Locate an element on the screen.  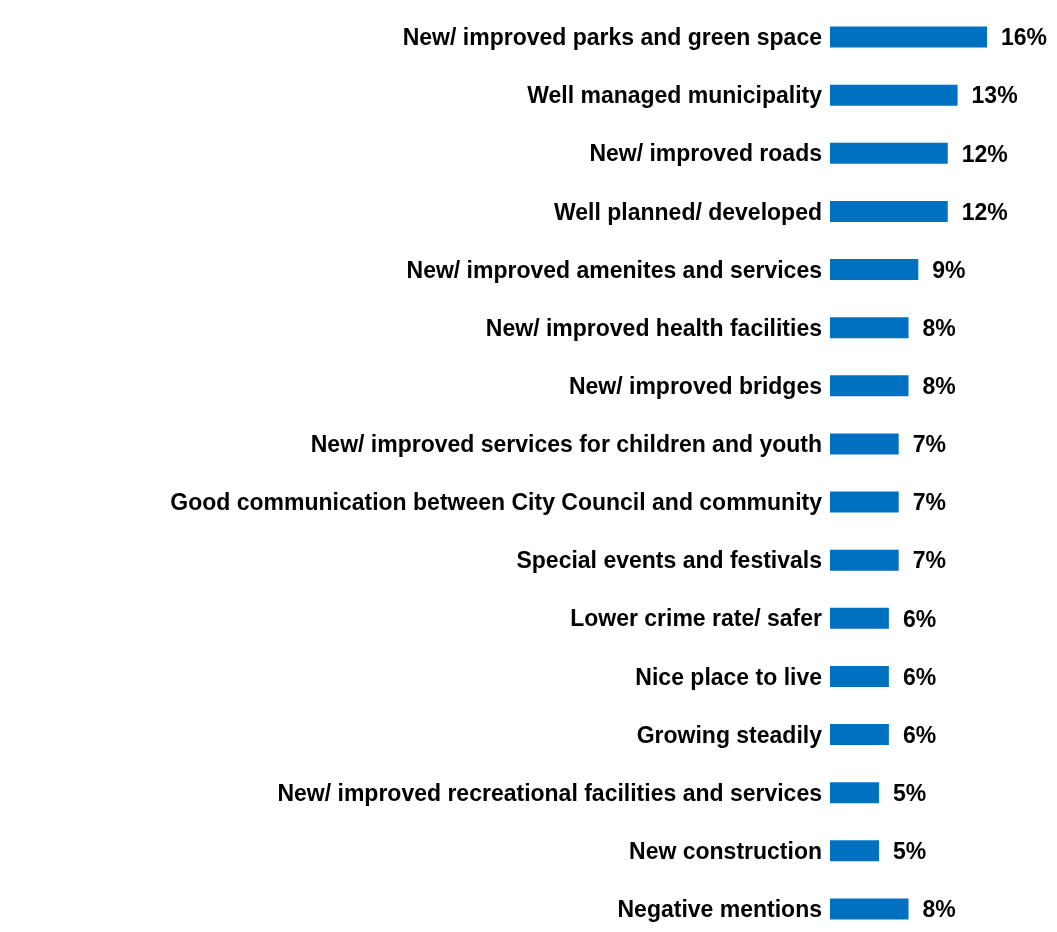
y-tick-label: Lower crime rate/ safer is located at coordinates (696, 618).